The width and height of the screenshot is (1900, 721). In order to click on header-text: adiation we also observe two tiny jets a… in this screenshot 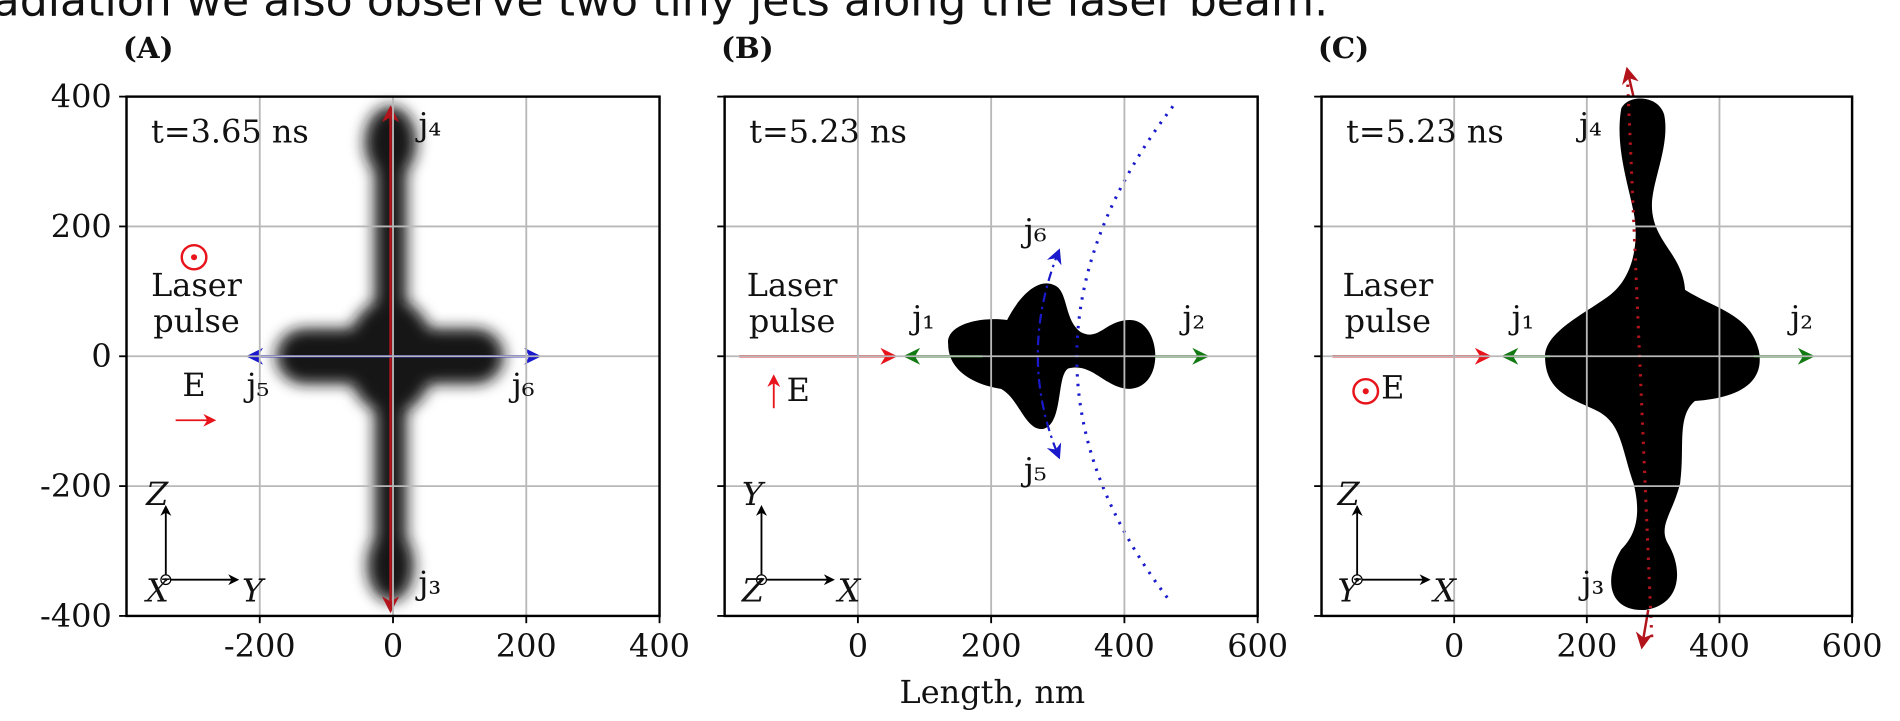, I will do `click(664, 13)`.